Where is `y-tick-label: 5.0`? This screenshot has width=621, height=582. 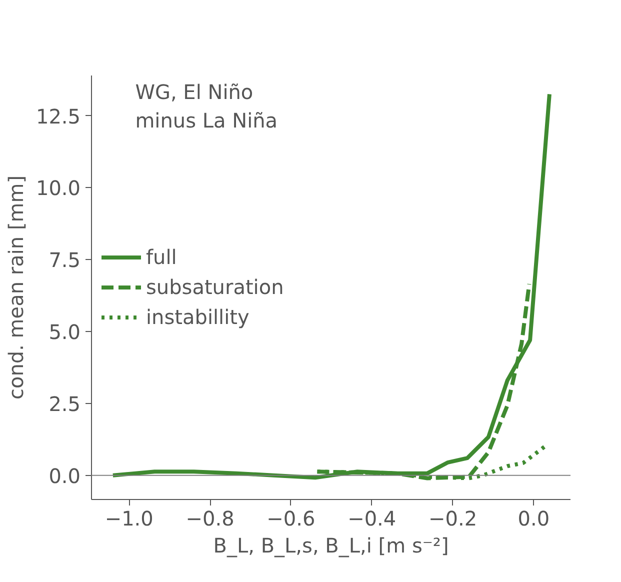
y-tick-label: 5.0 is located at coordinates (64, 332).